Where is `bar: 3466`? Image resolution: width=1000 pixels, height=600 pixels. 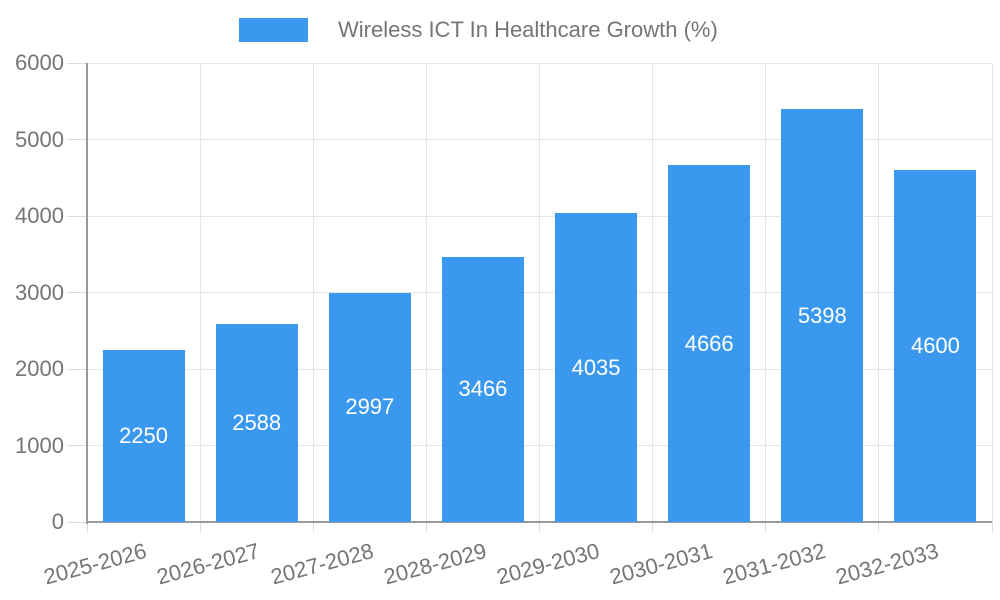 bar: 3466 is located at coordinates (482, 389).